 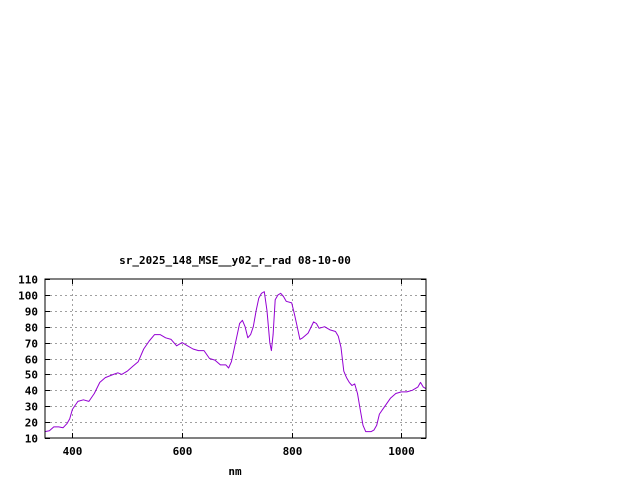 I want to click on y-tick-label: 30, so click(x=31, y=407).